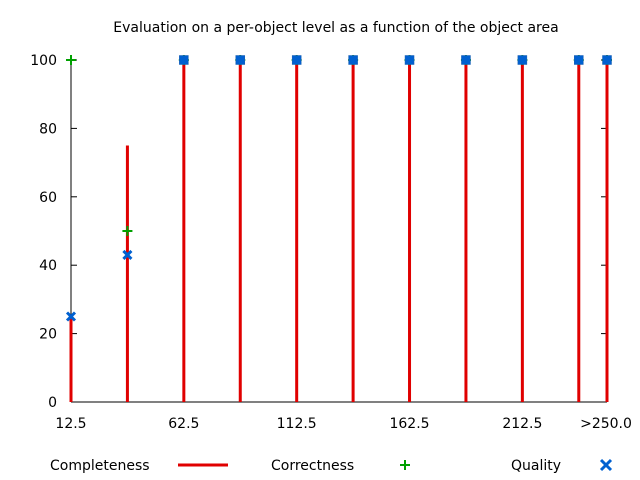  I want to click on y-tick-label-1: 20, so click(48, 335).